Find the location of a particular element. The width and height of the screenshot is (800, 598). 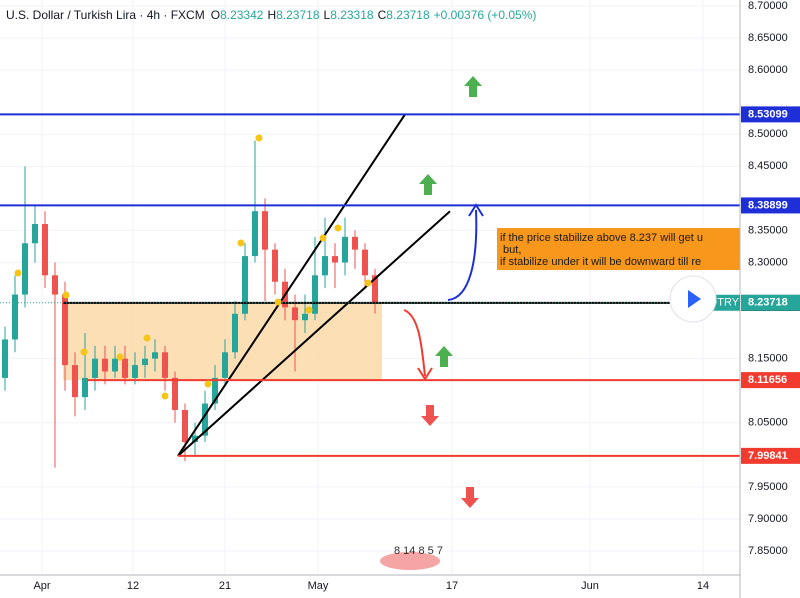

x-tick-label: 12 is located at coordinates (133, 586).